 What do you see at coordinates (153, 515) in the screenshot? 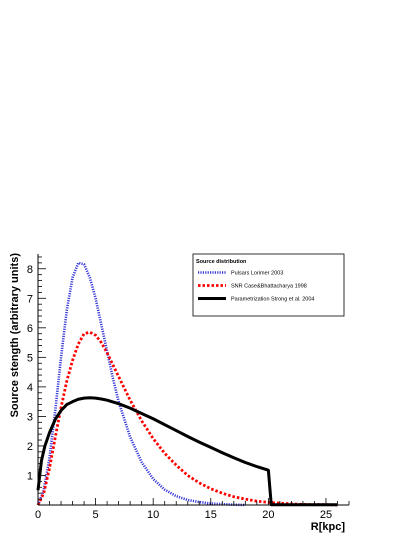
I see `x-tick-label: 10` at bounding box center [153, 515].